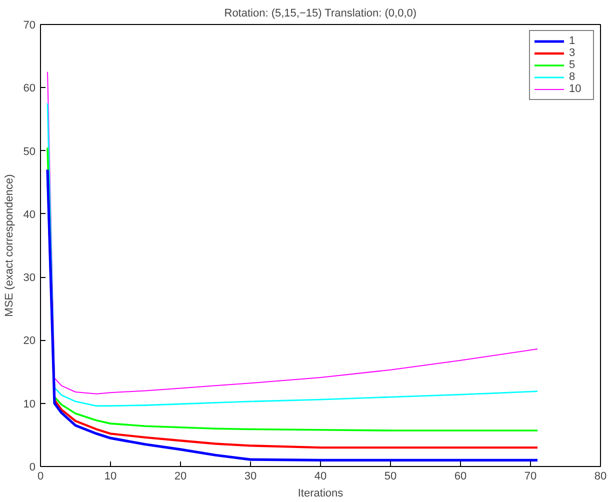  I want to click on x-tick-label: 80, so click(600, 476).